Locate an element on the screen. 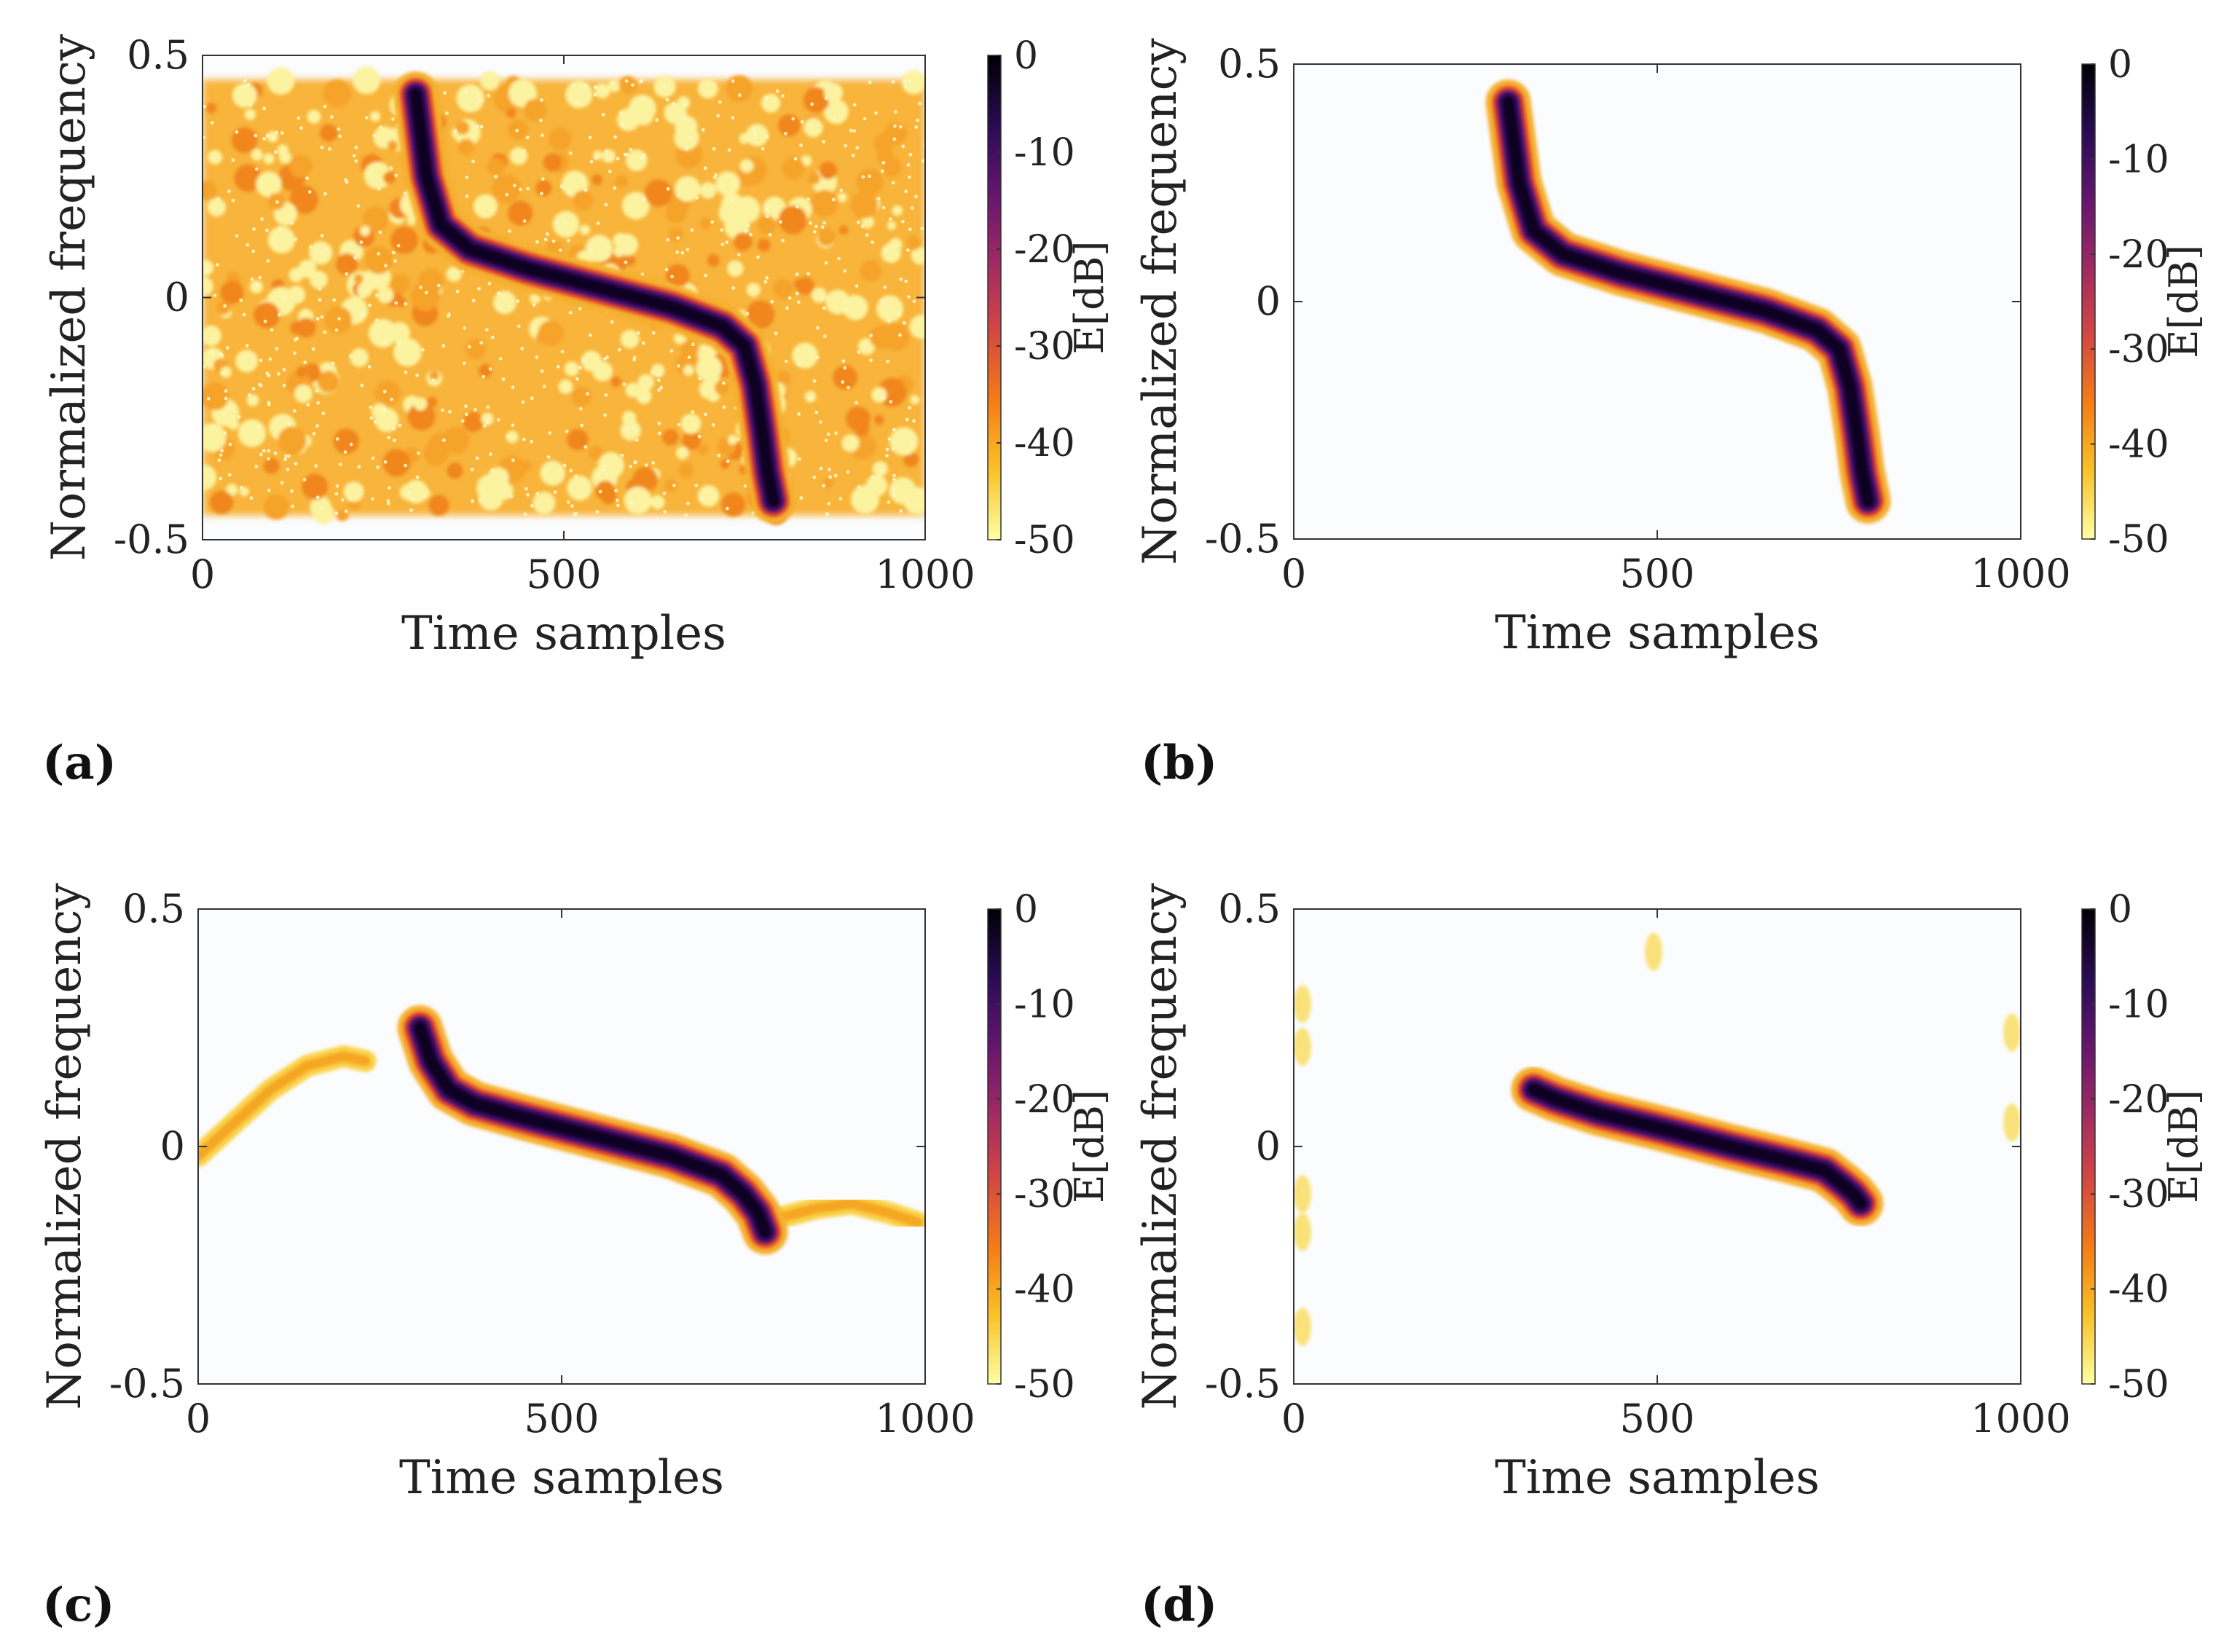 This screenshot has height=1652, width=2232. panel-label-c: (c) is located at coordinates (78, 1605).